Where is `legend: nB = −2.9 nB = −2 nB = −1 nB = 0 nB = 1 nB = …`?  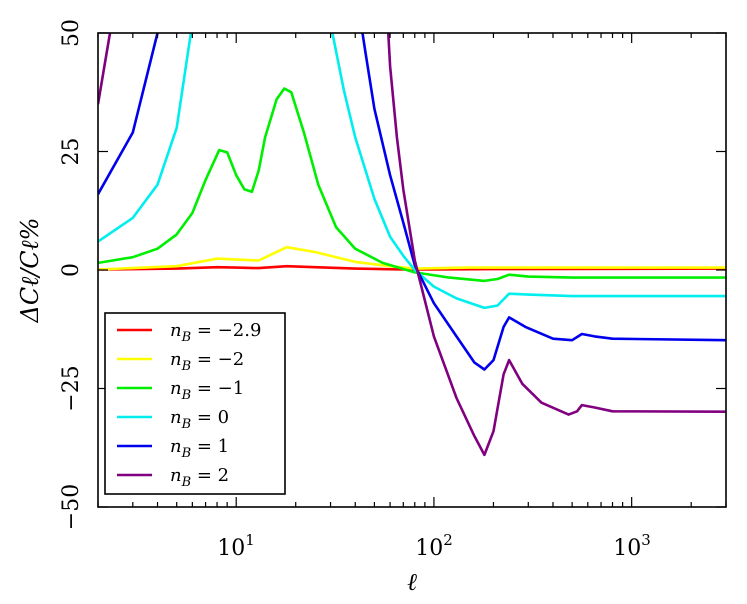
legend: nB = −2.9 nB = −2 nB = −1 nB = 0 nB = 1 nB = … is located at coordinates (195, 403).